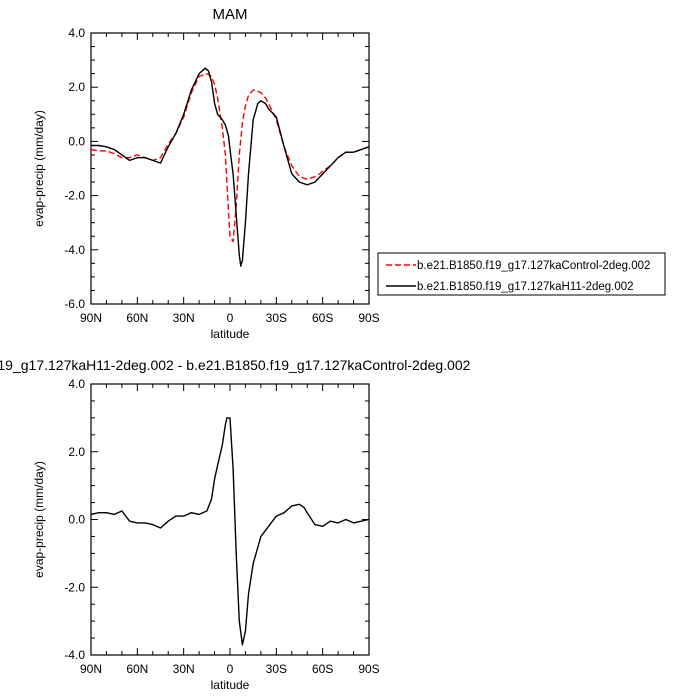 The width and height of the screenshot is (700, 700). I want to click on legend-box, so click(521, 274).